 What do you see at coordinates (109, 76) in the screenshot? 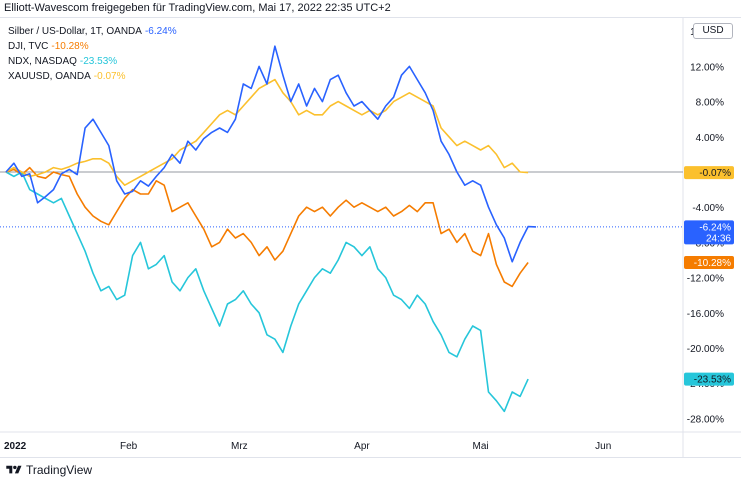
I see `legend-series-change: -0.07%` at bounding box center [109, 76].